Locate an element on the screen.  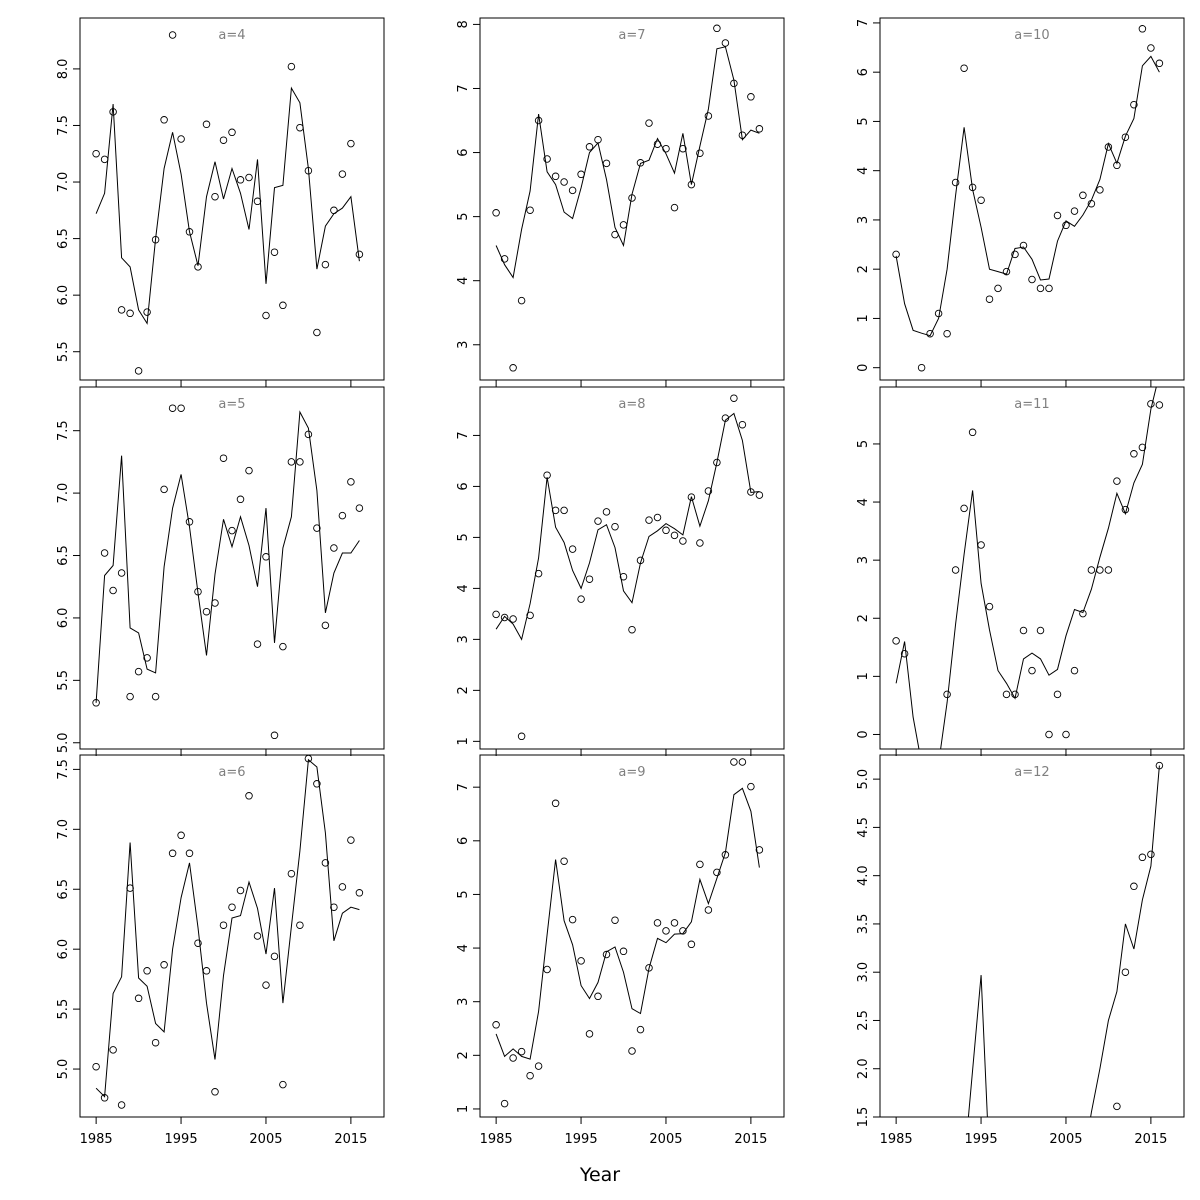
x-tick-label: 1995 is located at coordinates (581, 1139).